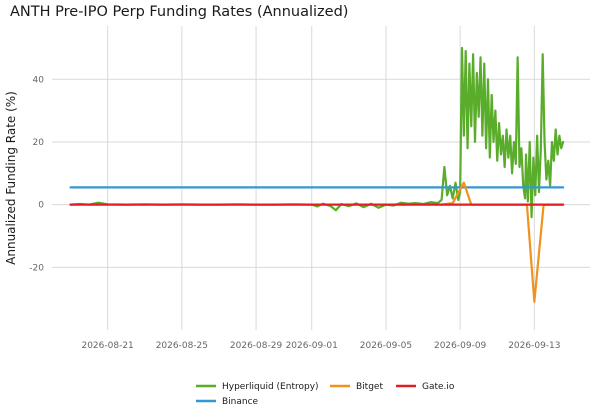 This screenshot has height=415, width=600. I want to click on x-tick-label: 2026-08-29, so click(256, 346).